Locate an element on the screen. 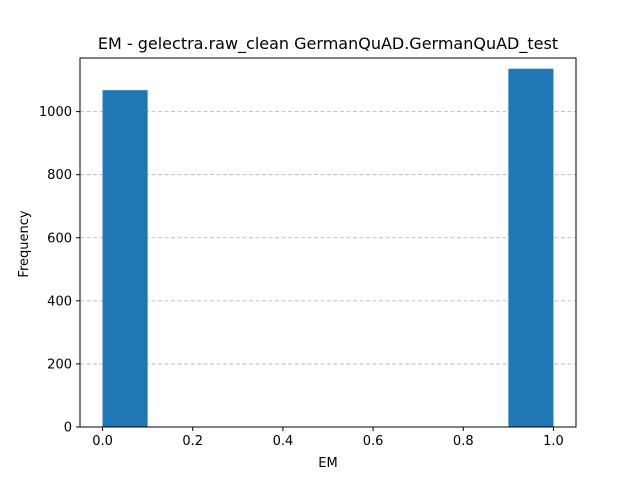 The width and height of the screenshot is (640, 480). y-tick-label: 400 is located at coordinates (59, 301).